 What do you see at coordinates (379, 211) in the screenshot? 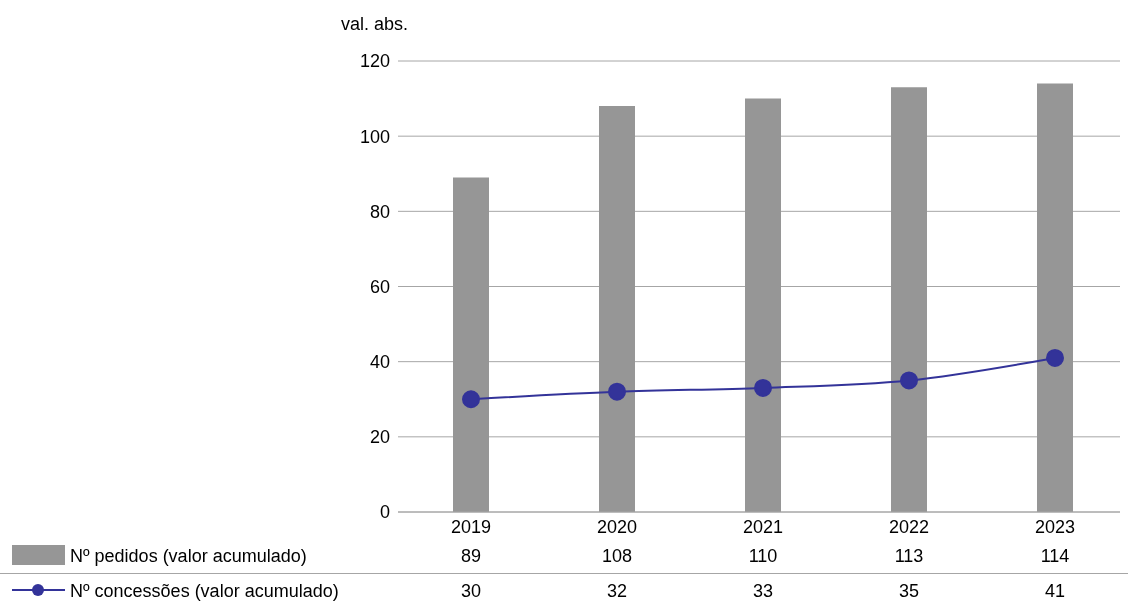
I see `y-tick-label: 80` at bounding box center [379, 211].